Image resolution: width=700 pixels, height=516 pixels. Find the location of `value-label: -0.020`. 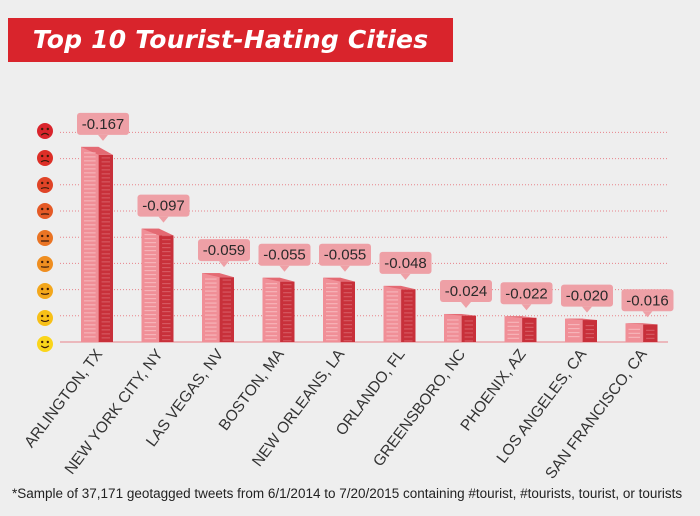

value-label: -0.020 is located at coordinates (587, 298).